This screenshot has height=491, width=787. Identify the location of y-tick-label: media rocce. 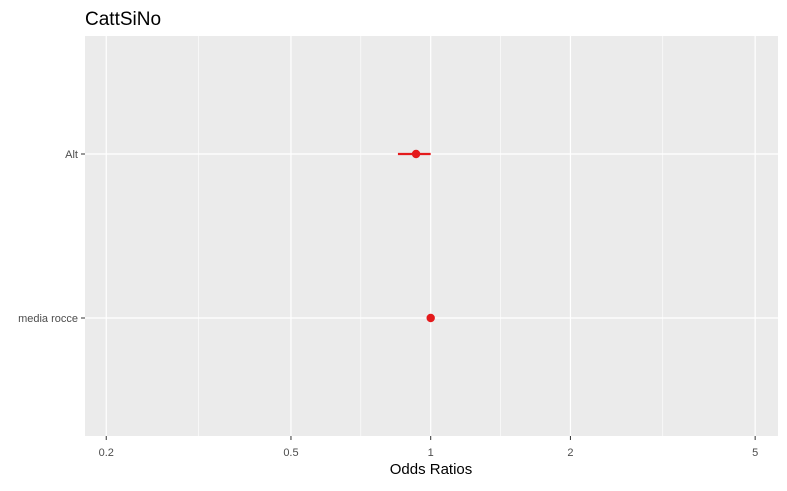
(48, 319).